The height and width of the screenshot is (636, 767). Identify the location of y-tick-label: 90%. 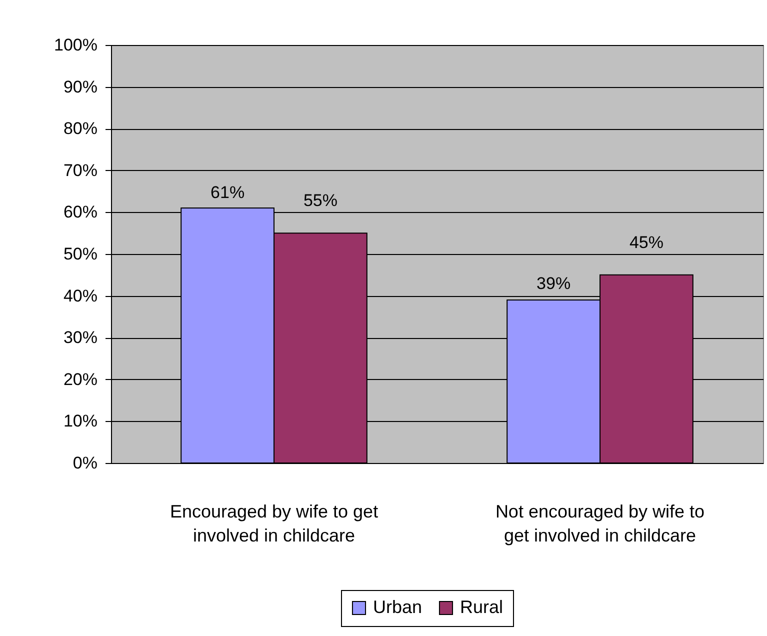
(80, 86).